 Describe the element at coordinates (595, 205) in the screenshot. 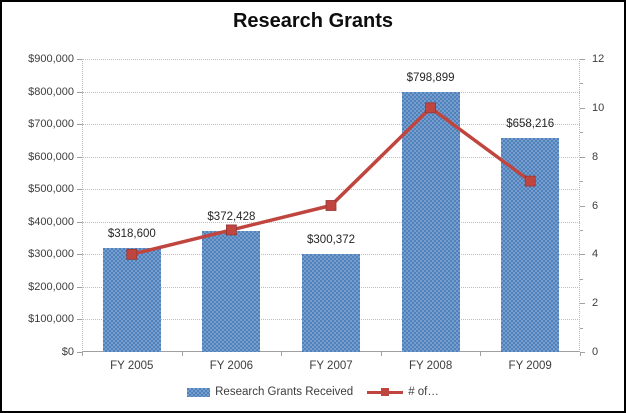

I see `y-axis-right-label: 6` at that location.